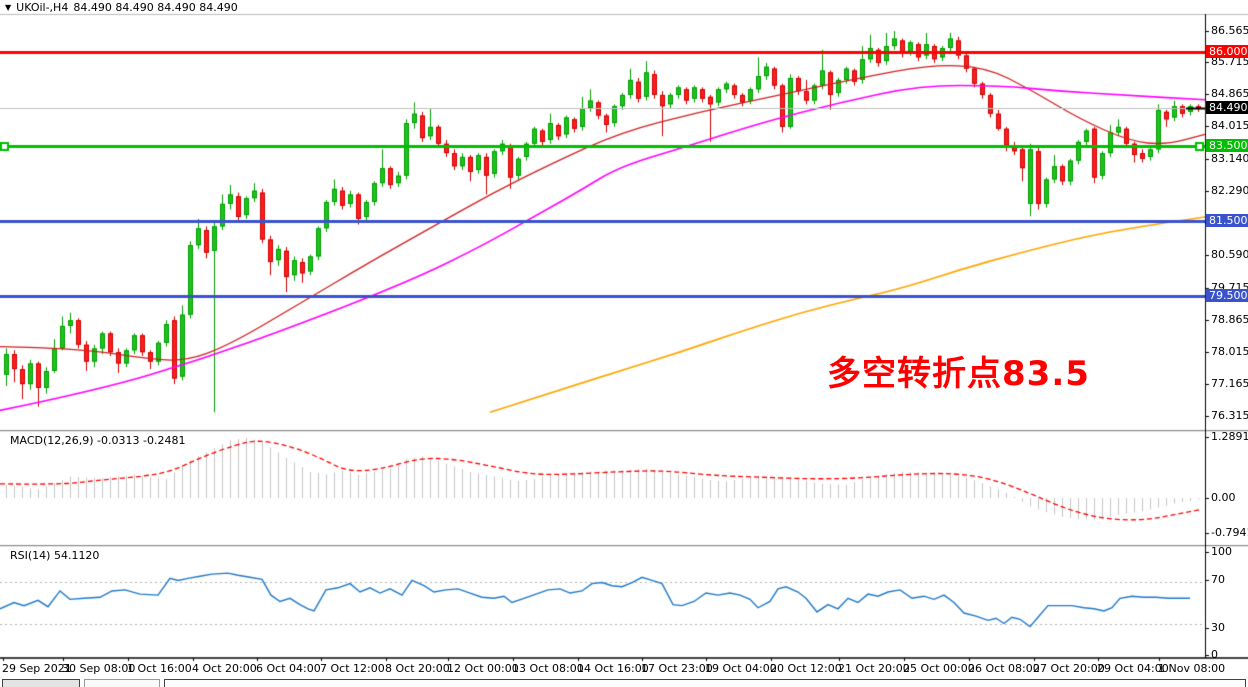 The height and width of the screenshot is (687, 1248). What do you see at coordinates (1227, 295) in the screenshot?
I see `price-badge-79.500: 79.500` at bounding box center [1227, 295].